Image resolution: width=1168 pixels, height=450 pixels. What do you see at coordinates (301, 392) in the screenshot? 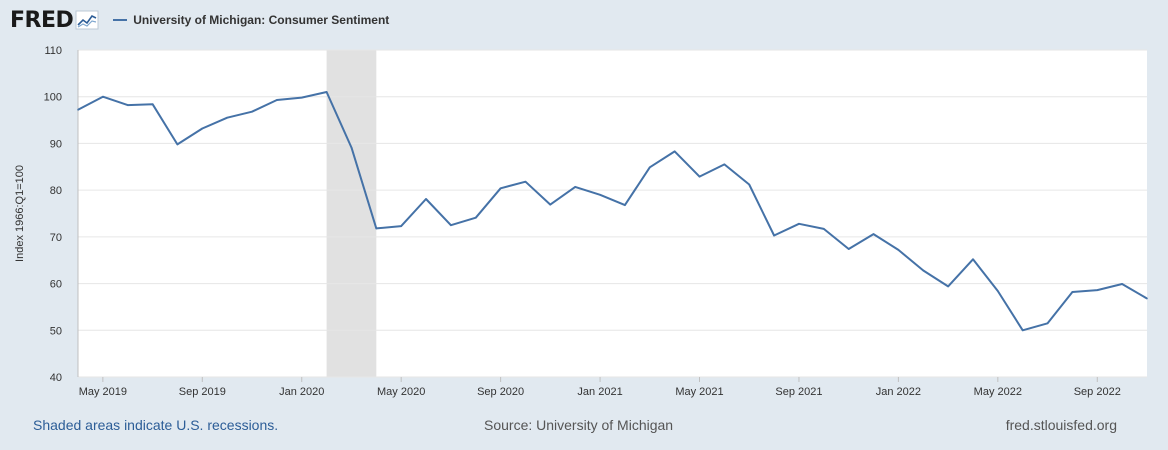
I see `x-tick-label: Jan 2020` at bounding box center [301, 392].